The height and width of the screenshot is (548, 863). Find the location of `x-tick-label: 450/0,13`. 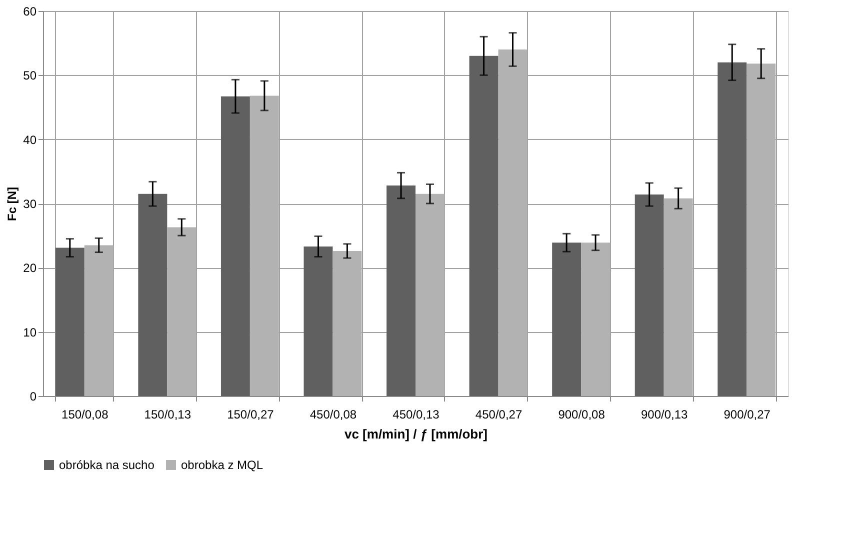

x-tick-label: 450/0,13 is located at coordinates (416, 415).